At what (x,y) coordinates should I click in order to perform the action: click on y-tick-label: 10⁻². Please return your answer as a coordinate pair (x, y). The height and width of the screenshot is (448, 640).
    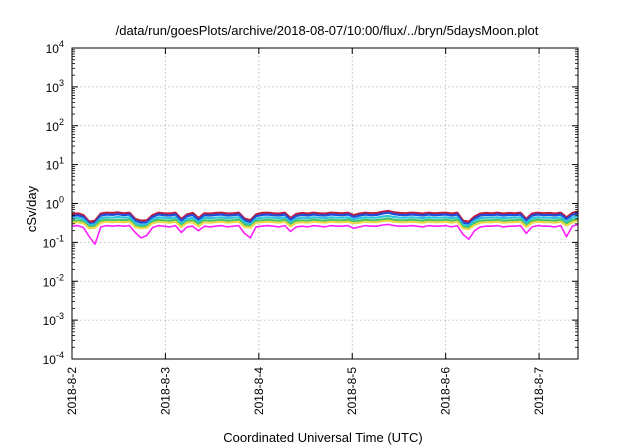
    Looking at the image, I should click on (53, 280).